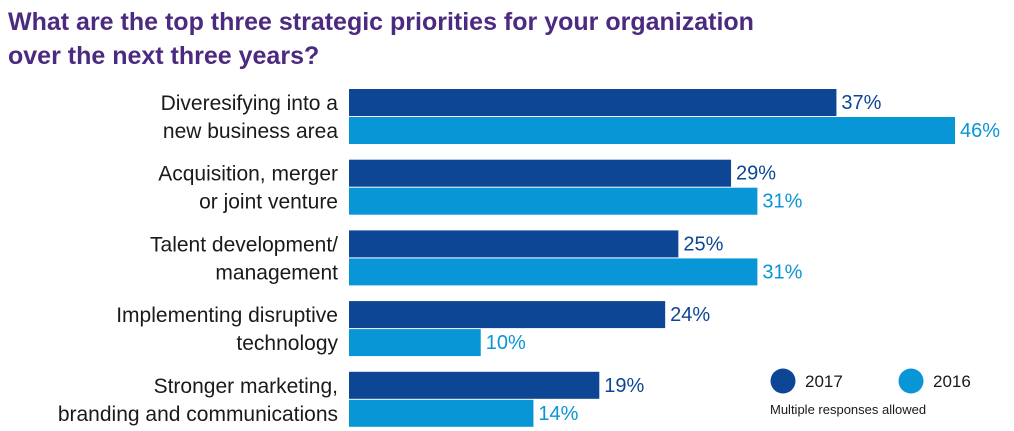 This screenshot has height=431, width=1014. I want to click on legend-label-2017: 2017, so click(824, 381).